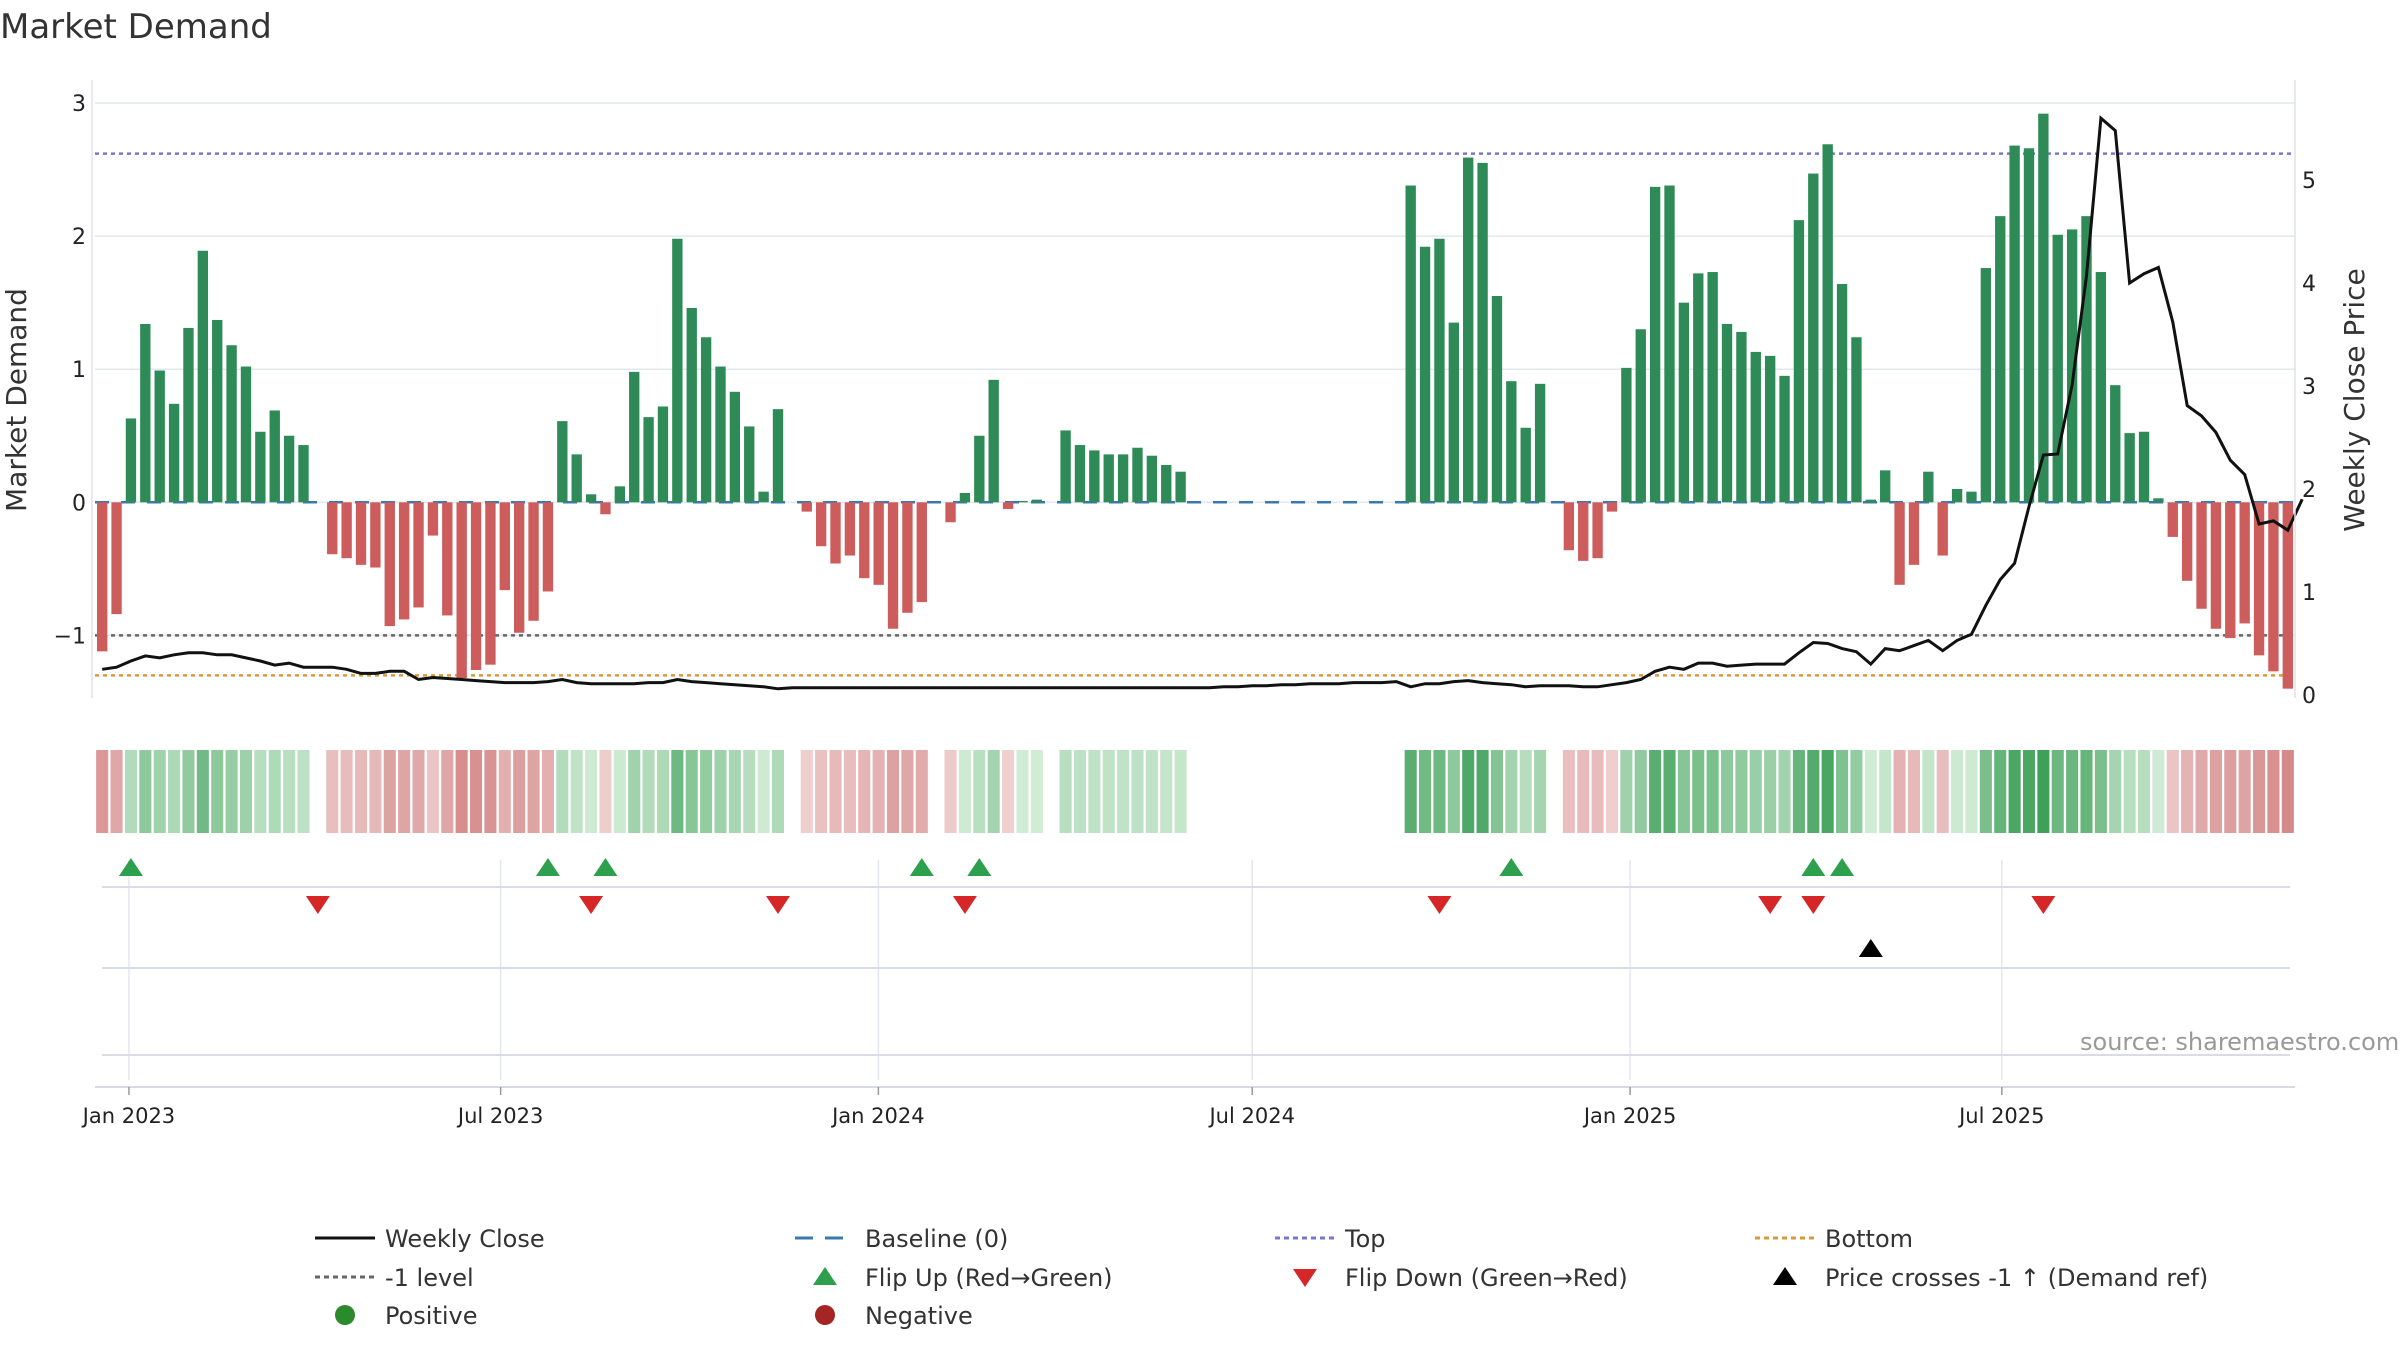 Image resolution: width=2400 pixels, height=1350 pixels. What do you see at coordinates (2309, 181) in the screenshot?
I see `y2-tick-label: 5` at bounding box center [2309, 181].